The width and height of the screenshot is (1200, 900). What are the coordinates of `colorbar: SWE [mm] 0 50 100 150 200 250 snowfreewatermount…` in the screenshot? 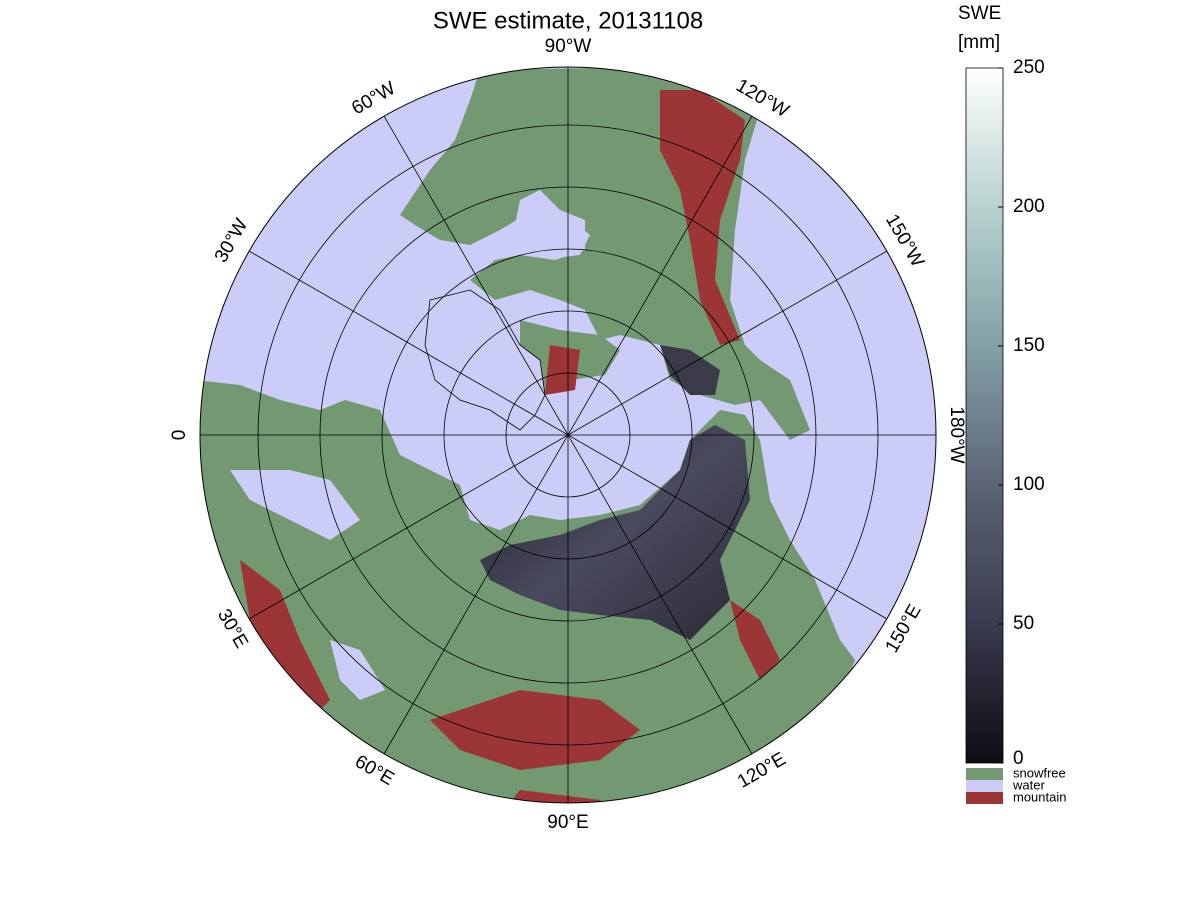 It's located at (1012, 403).